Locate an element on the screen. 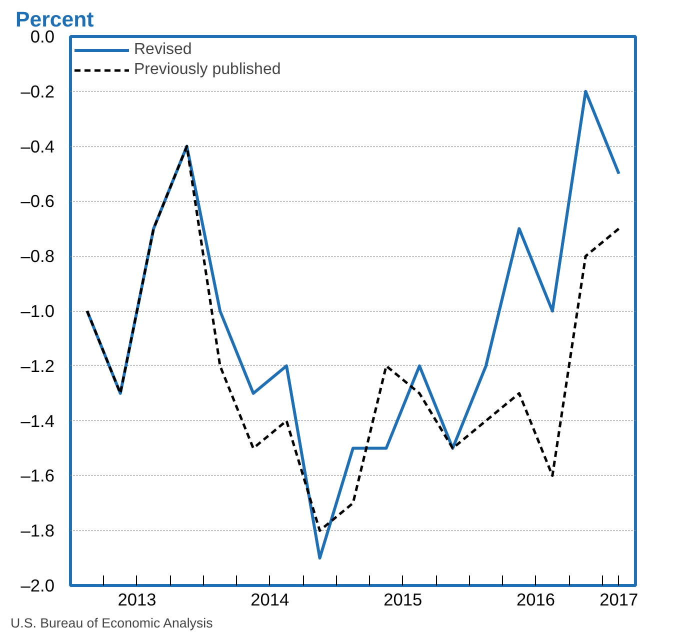 This screenshot has height=643, width=683. y-tick-label: –1.0 is located at coordinates (37, 311).